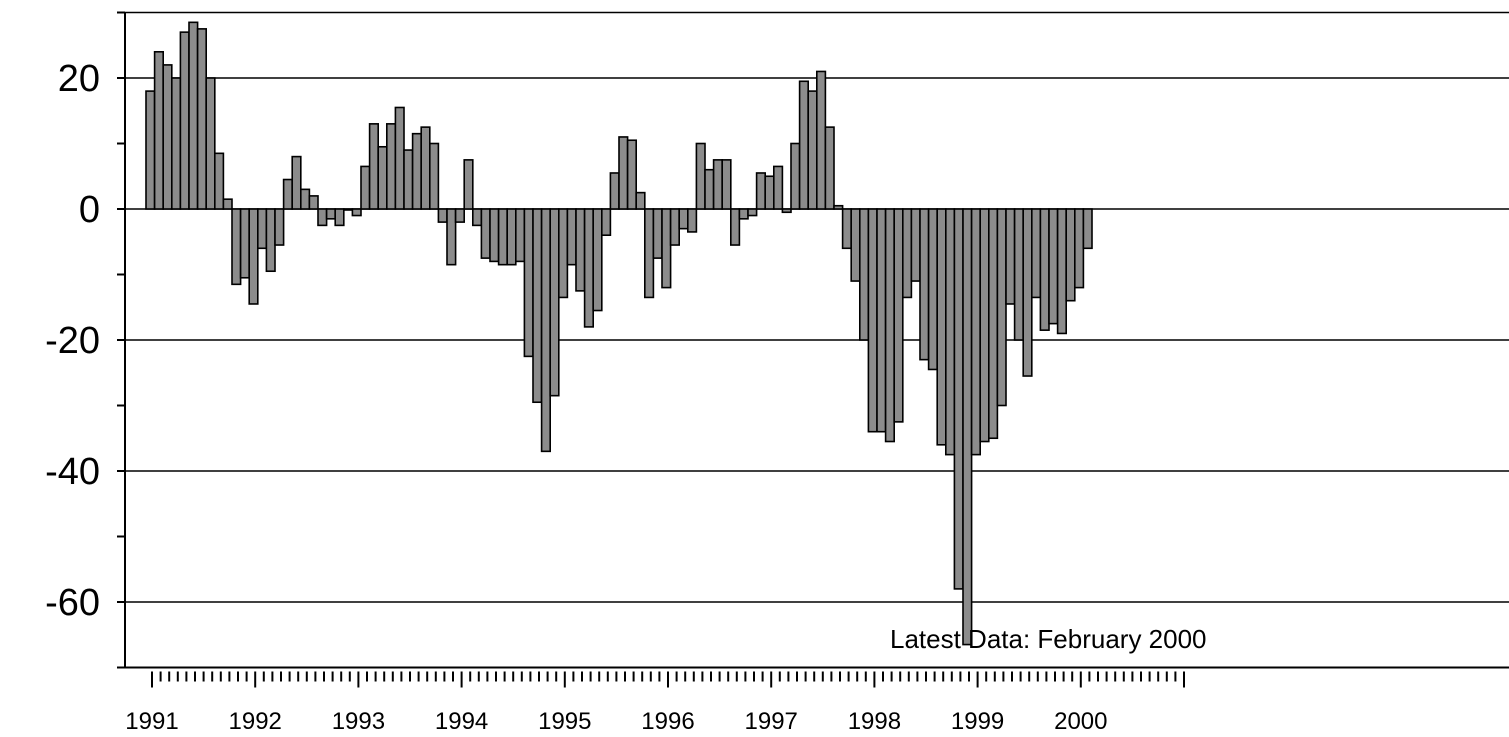 The image size is (1509, 737). What do you see at coordinates (72, 341) in the screenshot?
I see `y-tick-label: -20` at bounding box center [72, 341].